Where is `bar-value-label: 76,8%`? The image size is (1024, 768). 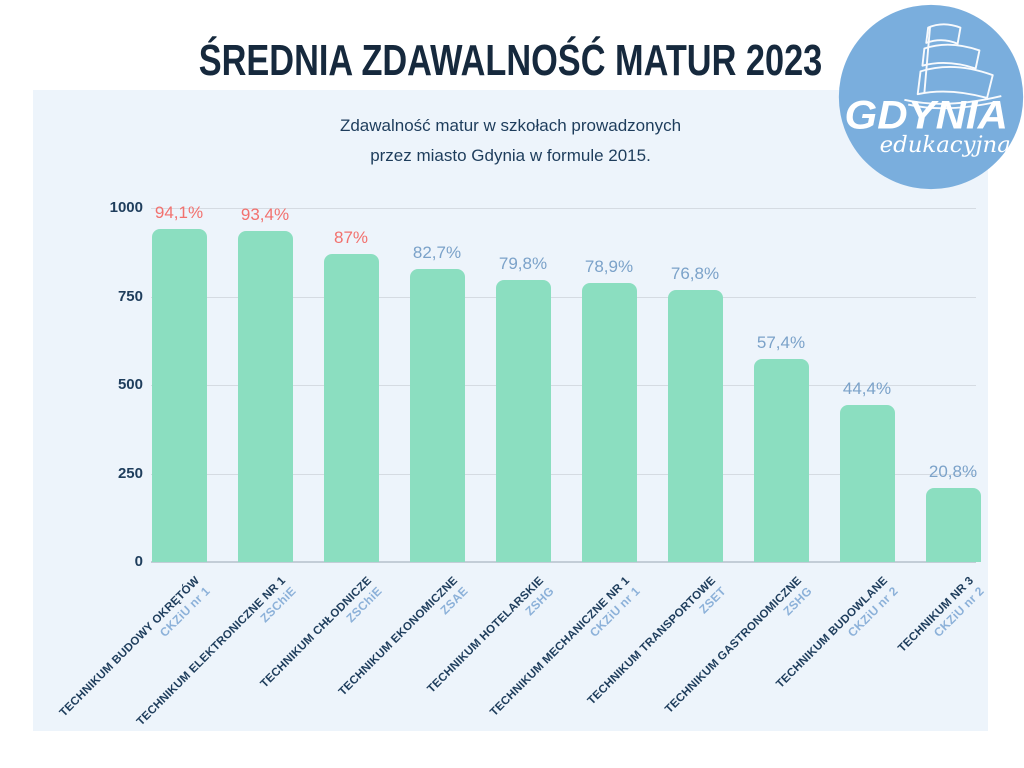
bar-value-label: 76,8% is located at coordinates (695, 273).